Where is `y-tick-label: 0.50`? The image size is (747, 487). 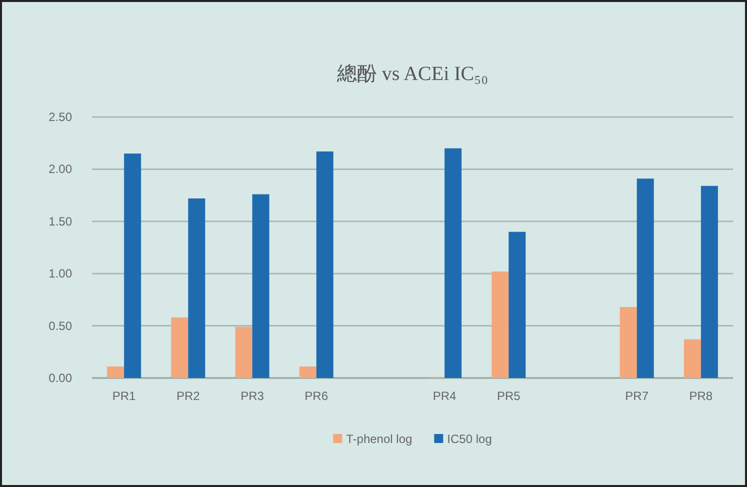
y-tick-label: 0.50 is located at coordinates (60, 325).